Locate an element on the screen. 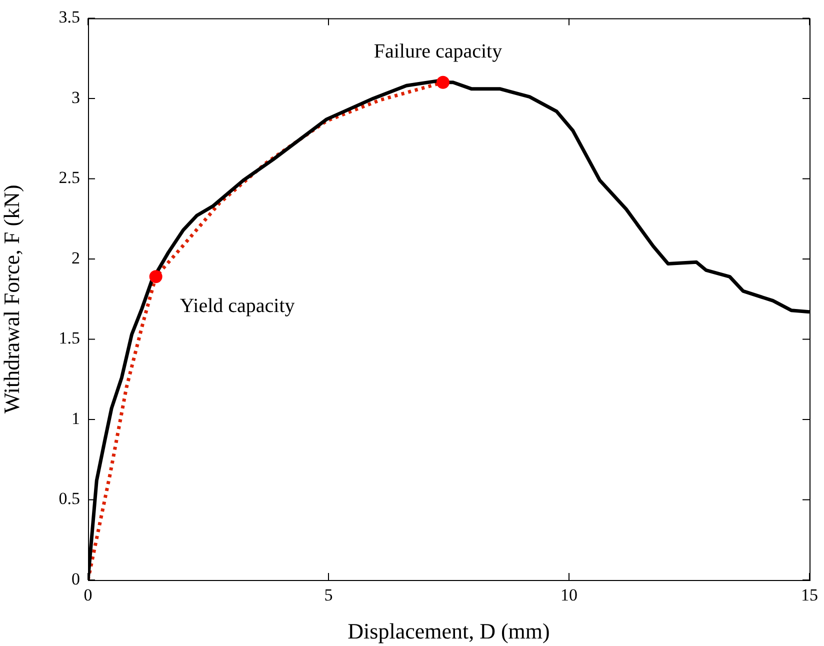  y-tick-label: 0.5 is located at coordinates (69, 498).